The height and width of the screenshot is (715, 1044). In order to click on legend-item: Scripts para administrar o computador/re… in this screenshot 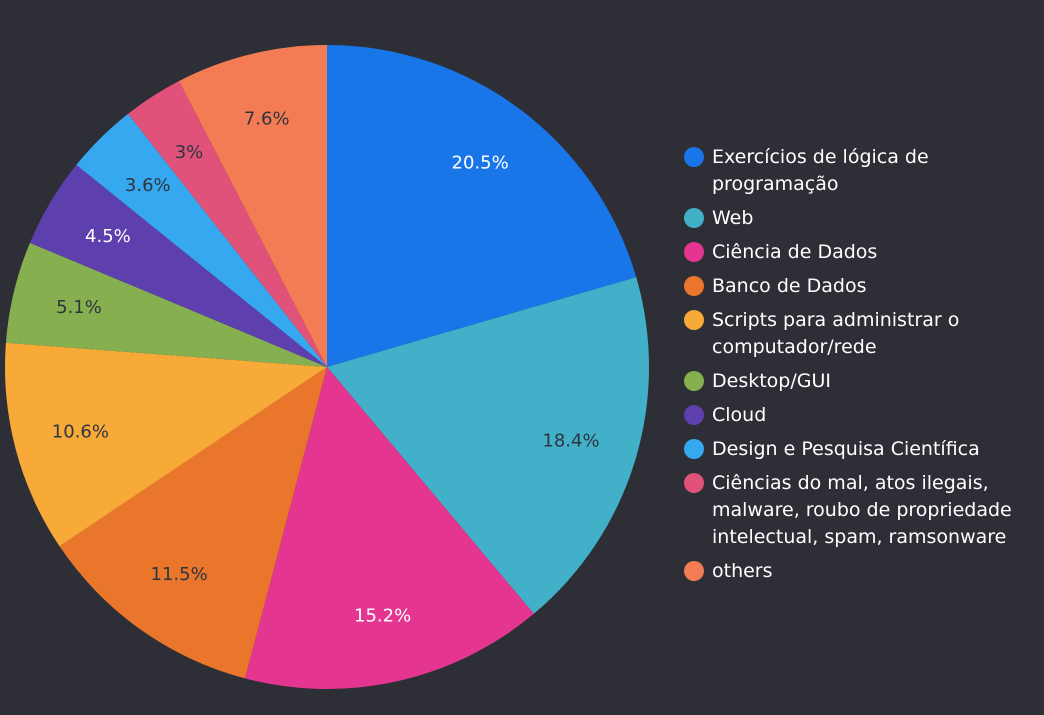, I will do `click(859, 334)`.